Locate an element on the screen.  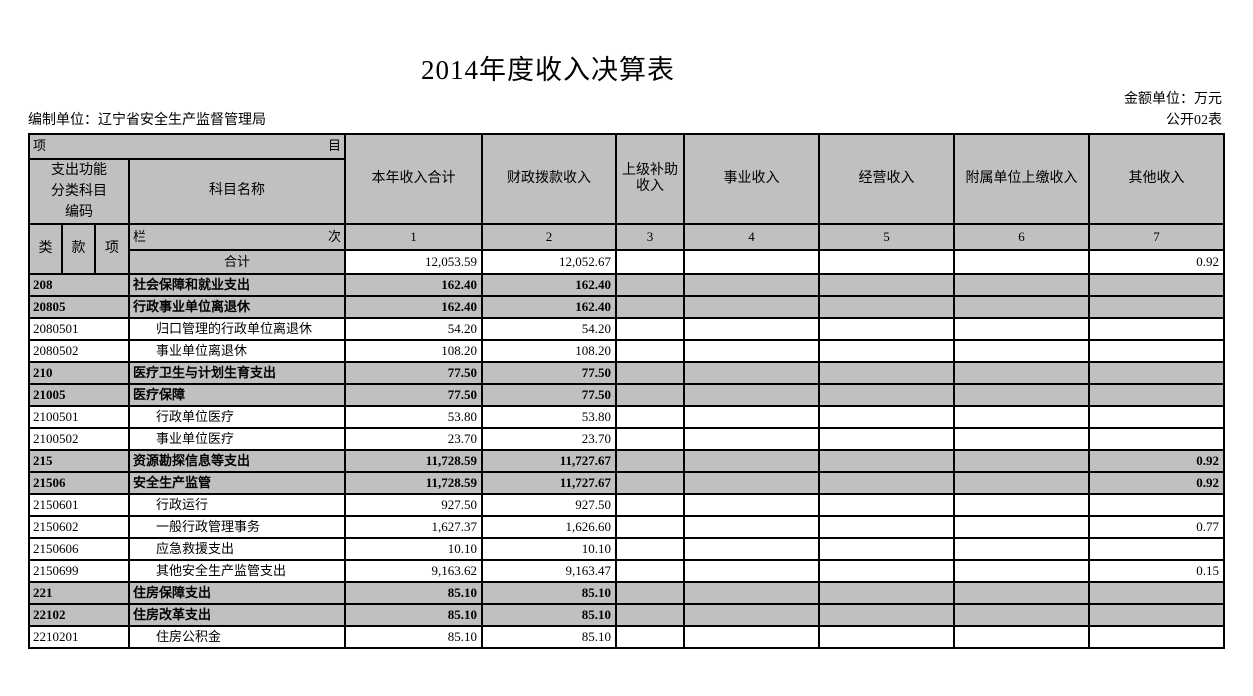
grand-total-value: 12,053.59 is located at coordinates (414, 262).